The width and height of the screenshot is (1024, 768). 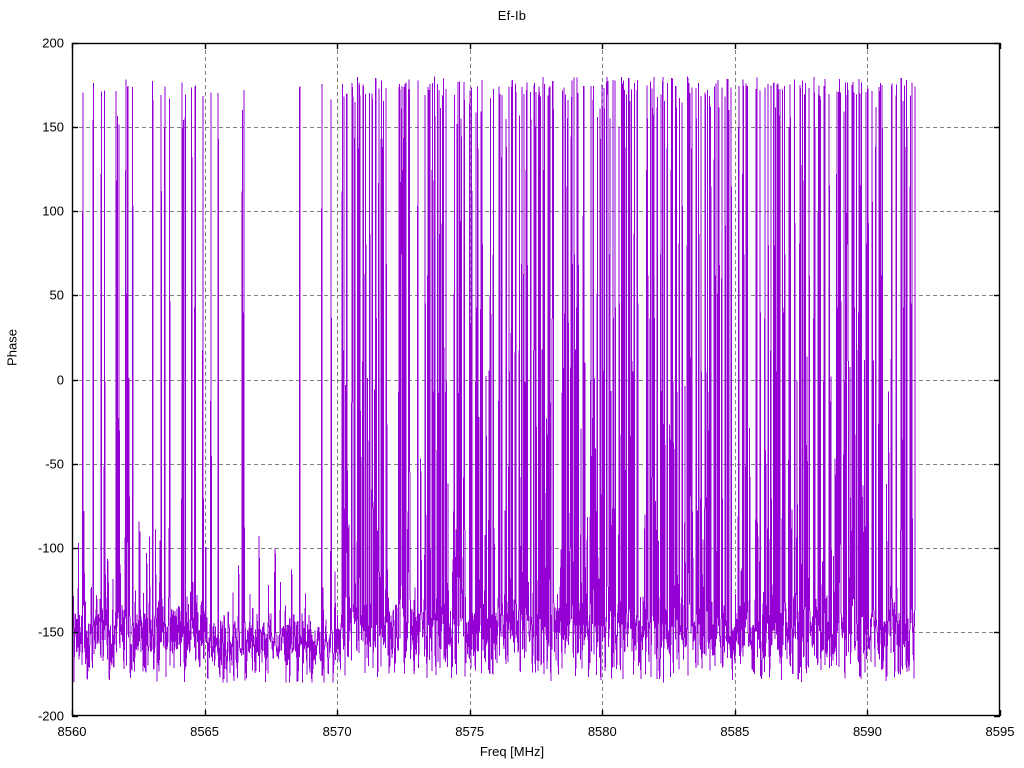 I want to click on x-tick-label: 8560, so click(x=72, y=731).